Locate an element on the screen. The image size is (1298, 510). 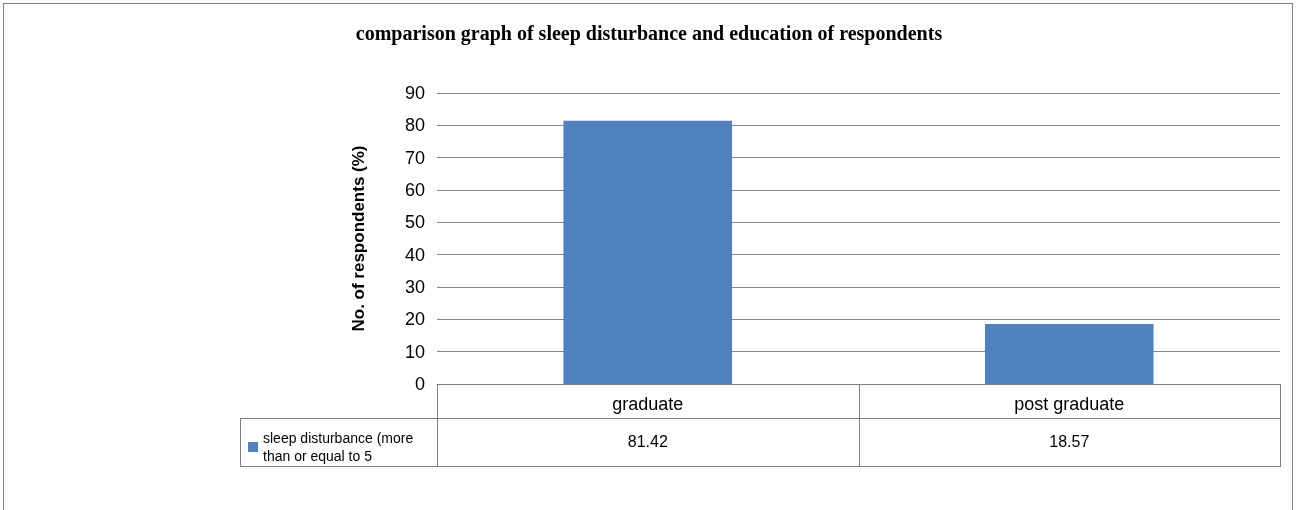
y-tick-label: 80 is located at coordinates (414, 125).